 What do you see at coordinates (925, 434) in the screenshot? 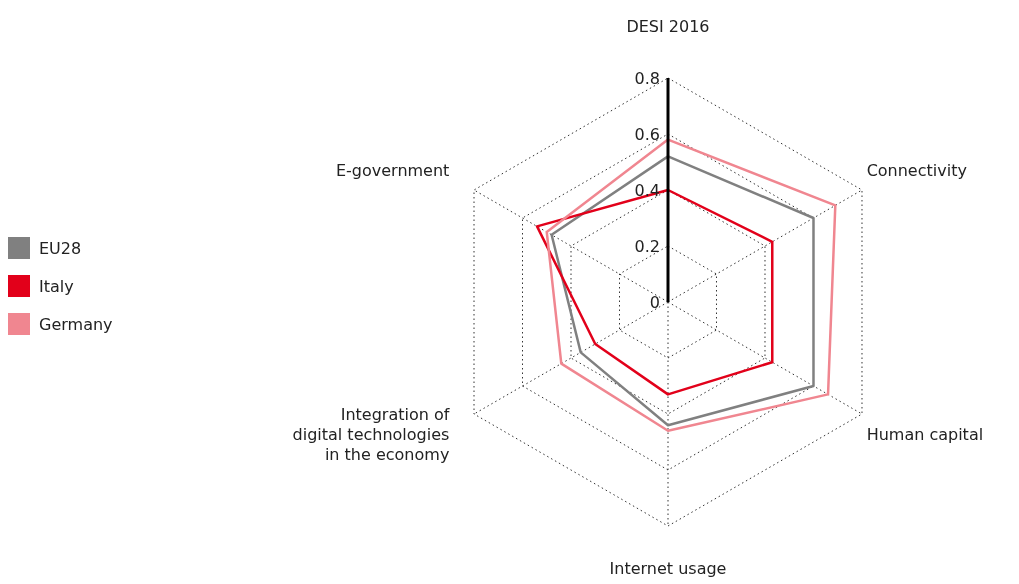
I see `spoke-label: Human capital` at bounding box center [925, 434].